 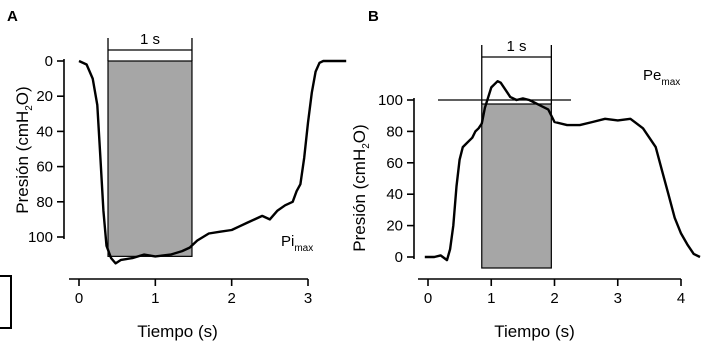 What do you see at coordinates (390, 100) in the screenshot?
I see `y-tick-label-b-100: 100` at bounding box center [390, 100].